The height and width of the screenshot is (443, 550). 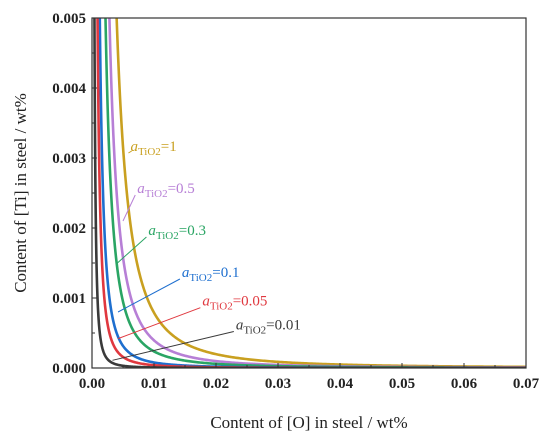 What do you see at coordinates (278, 384) in the screenshot?
I see `x-tick-label: 0.03` at bounding box center [278, 384].